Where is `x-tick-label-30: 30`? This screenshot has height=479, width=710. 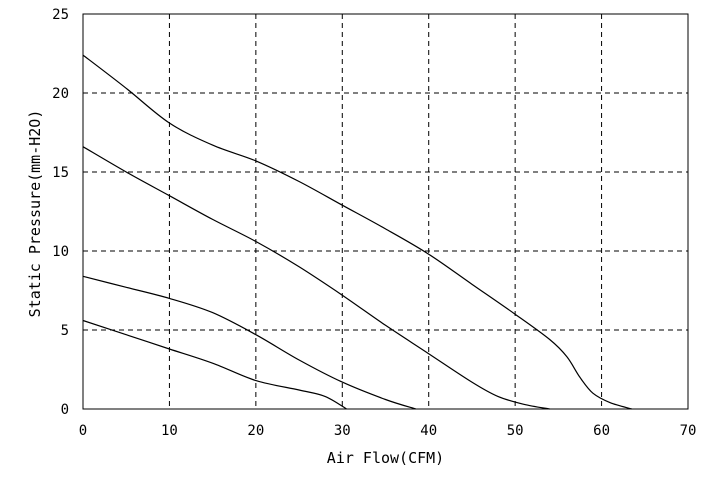 x-tick-label-30: 30 is located at coordinates (342, 431).